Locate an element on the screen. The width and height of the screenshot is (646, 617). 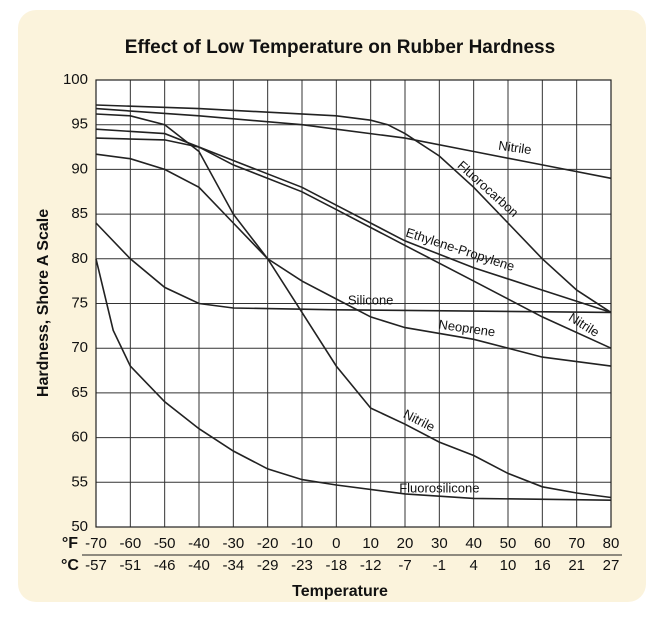
y-tick-label: 70 is located at coordinates (79, 347).